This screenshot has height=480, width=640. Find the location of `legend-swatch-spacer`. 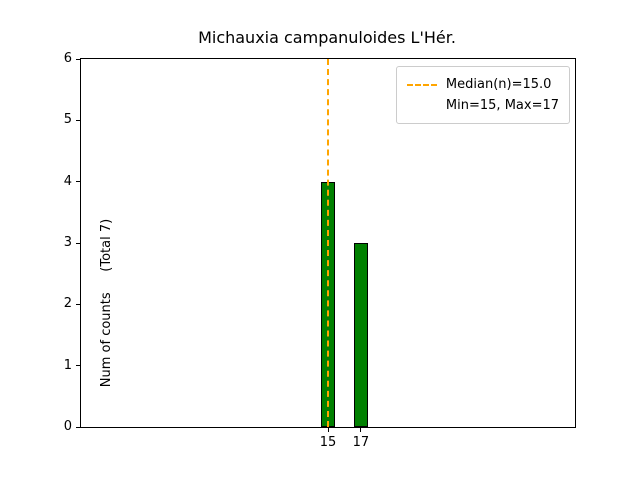

legend-swatch-spacer is located at coordinates (422, 106).